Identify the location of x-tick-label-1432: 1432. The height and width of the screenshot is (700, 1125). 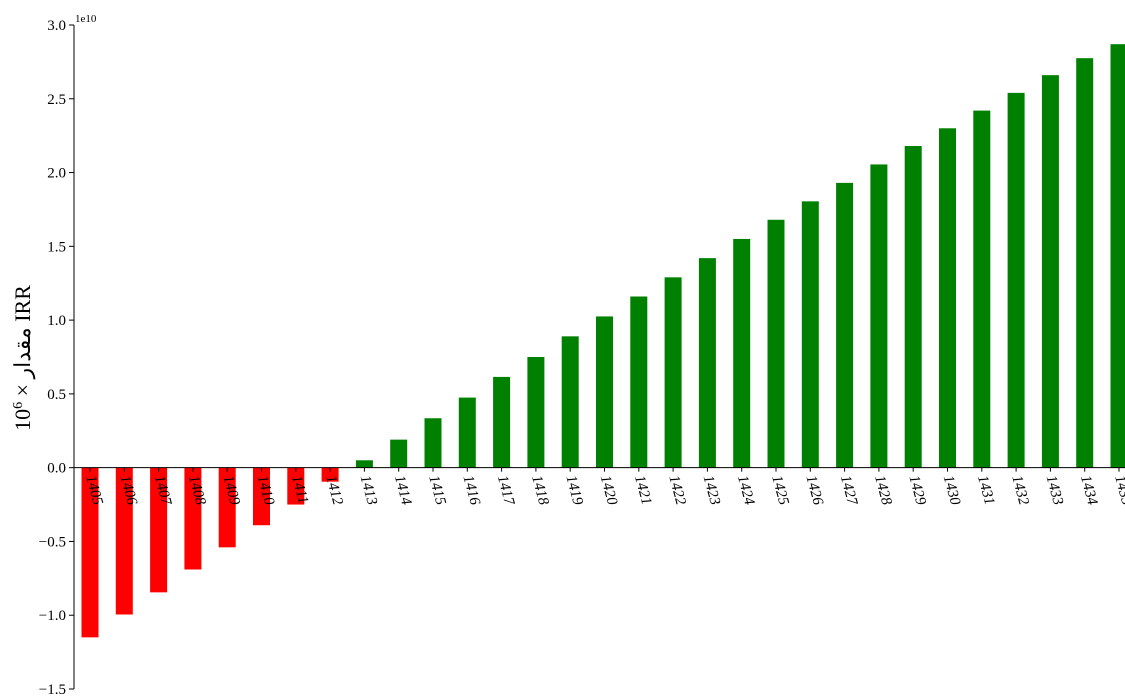
(1019, 491).